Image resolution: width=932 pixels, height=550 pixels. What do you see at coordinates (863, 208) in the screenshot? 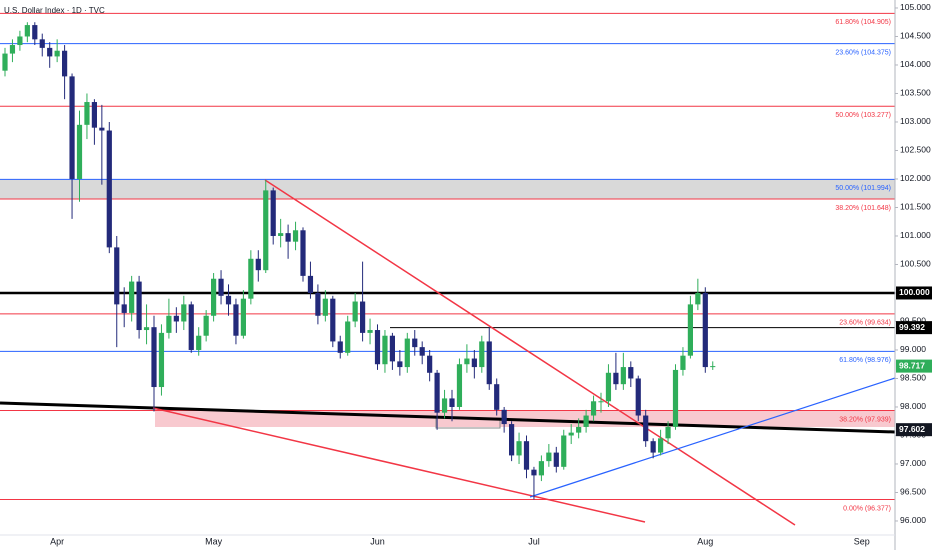
I see `fib-label: 38.20% (101.648)` at bounding box center [863, 208].